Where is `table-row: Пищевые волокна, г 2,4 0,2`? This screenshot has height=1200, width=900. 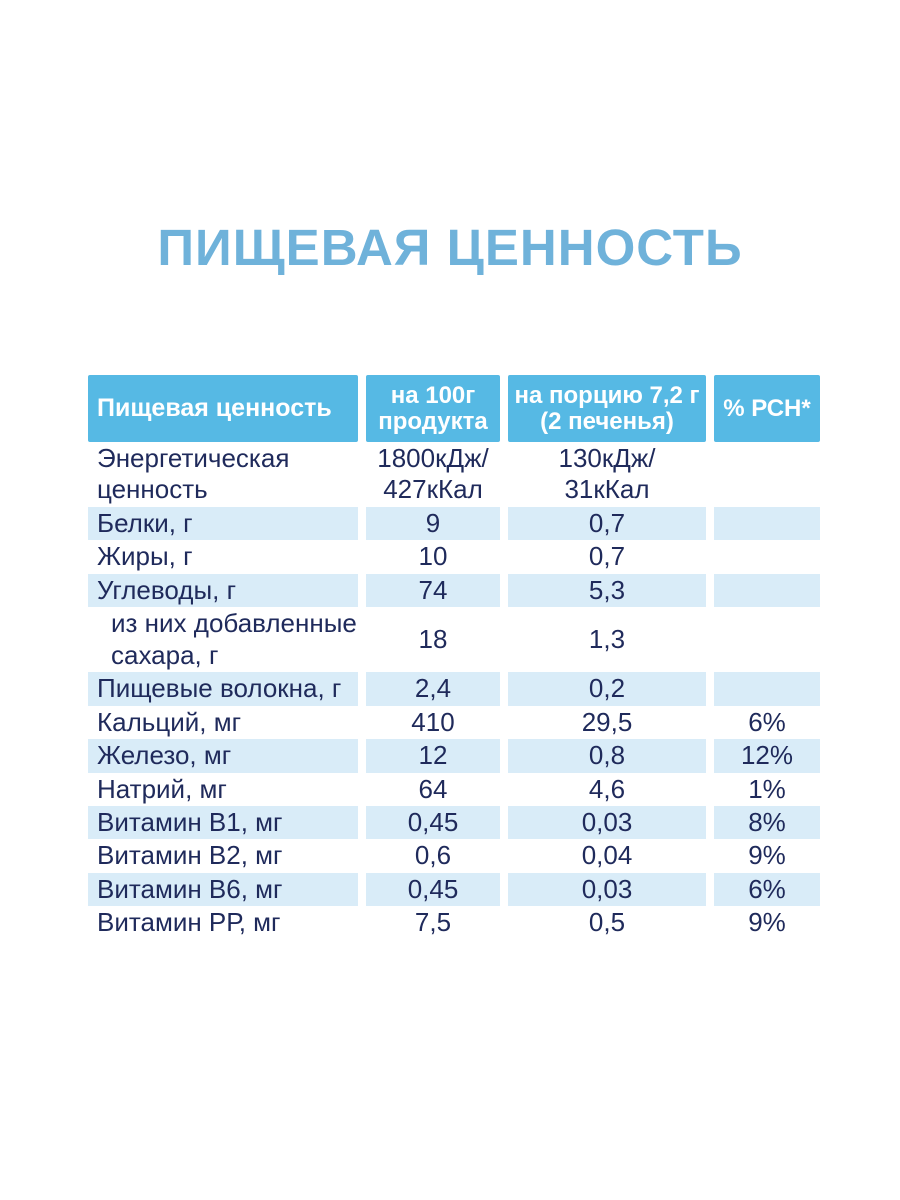
table-row: Пищевые волокна, г 2,4 0,2 is located at coordinates (454, 689).